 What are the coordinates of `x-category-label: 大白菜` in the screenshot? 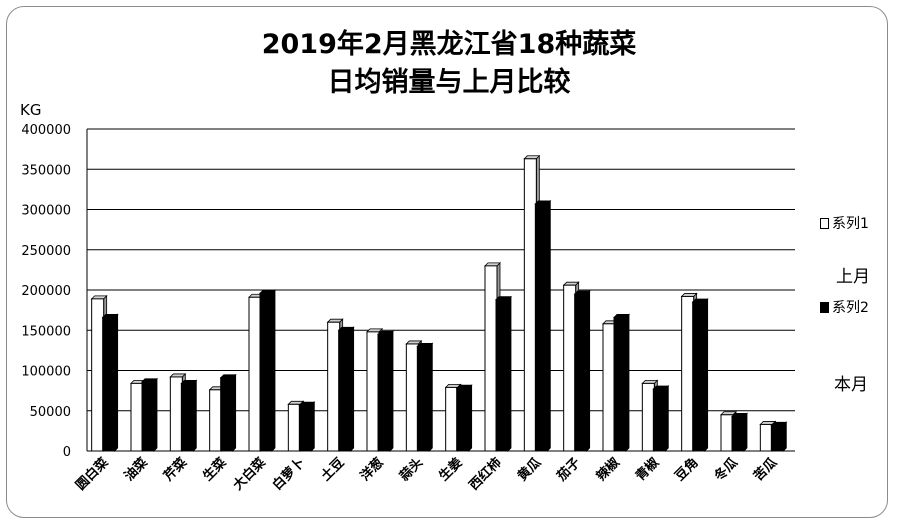 It's located at (249, 474).